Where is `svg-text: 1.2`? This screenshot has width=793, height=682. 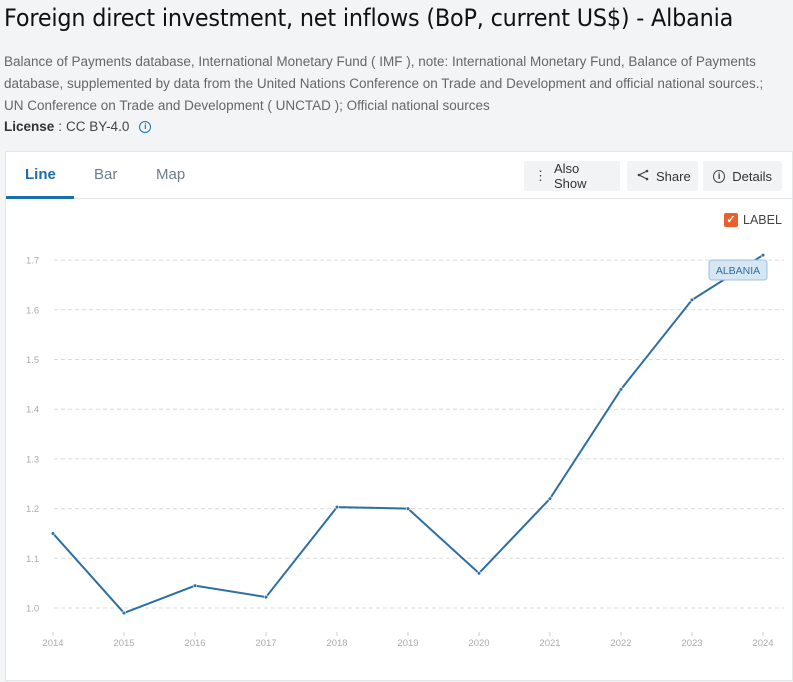
svg-text: 1.2 is located at coordinates (32, 509).